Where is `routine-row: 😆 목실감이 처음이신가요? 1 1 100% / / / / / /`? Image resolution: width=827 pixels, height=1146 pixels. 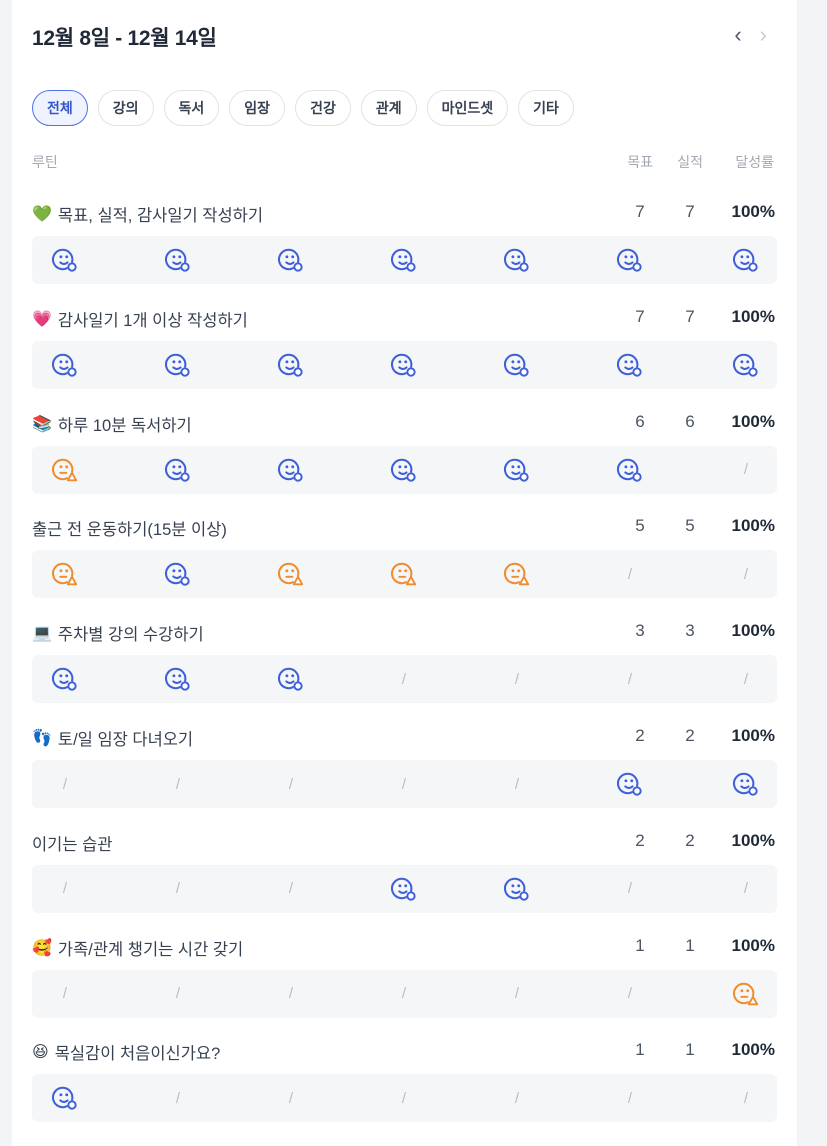 routine-row: 😆 목실감이 처음이신가요? 1 1 100% / / / / / / is located at coordinates (404, 1084).